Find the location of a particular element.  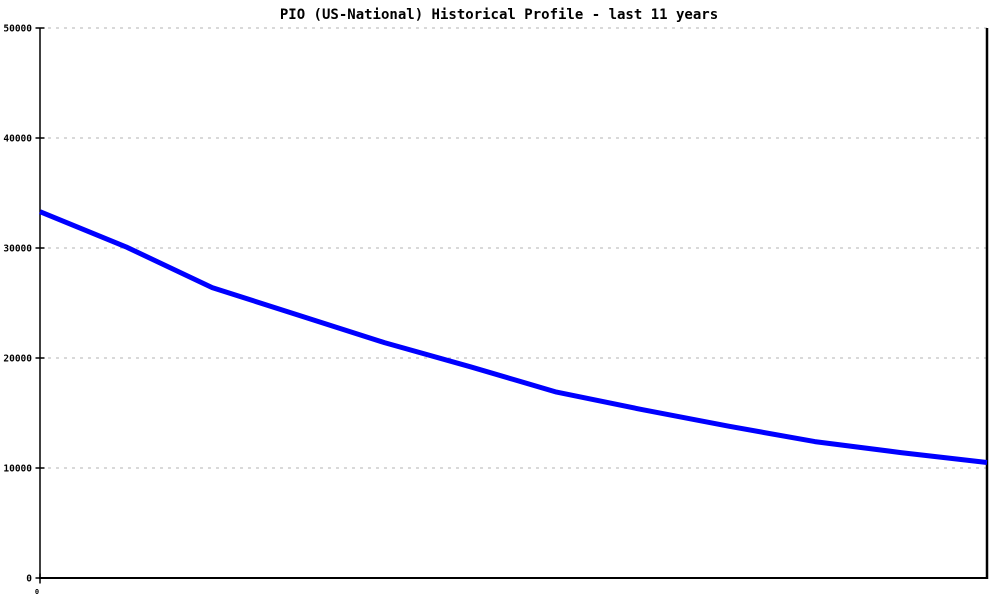

y-tick-label: 30000 is located at coordinates (17, 249).